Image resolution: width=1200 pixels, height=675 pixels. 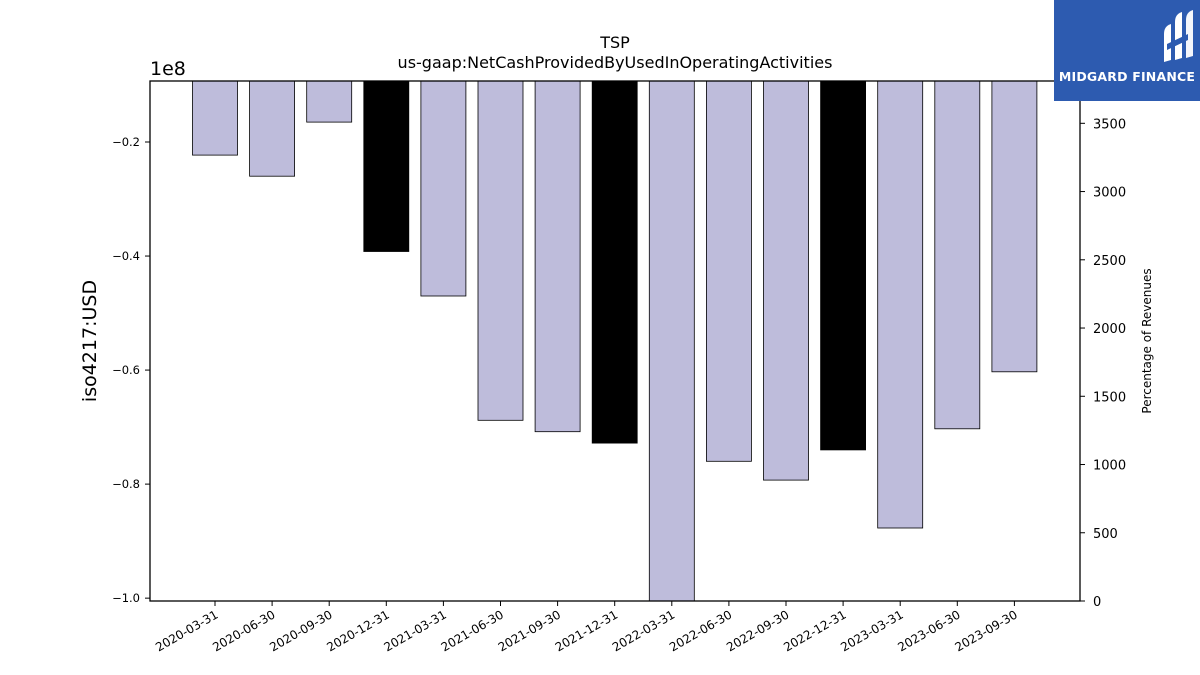 I want to click on x-tick-label-2021-09-30: 2021-09-30, so click(x=529, y=630).